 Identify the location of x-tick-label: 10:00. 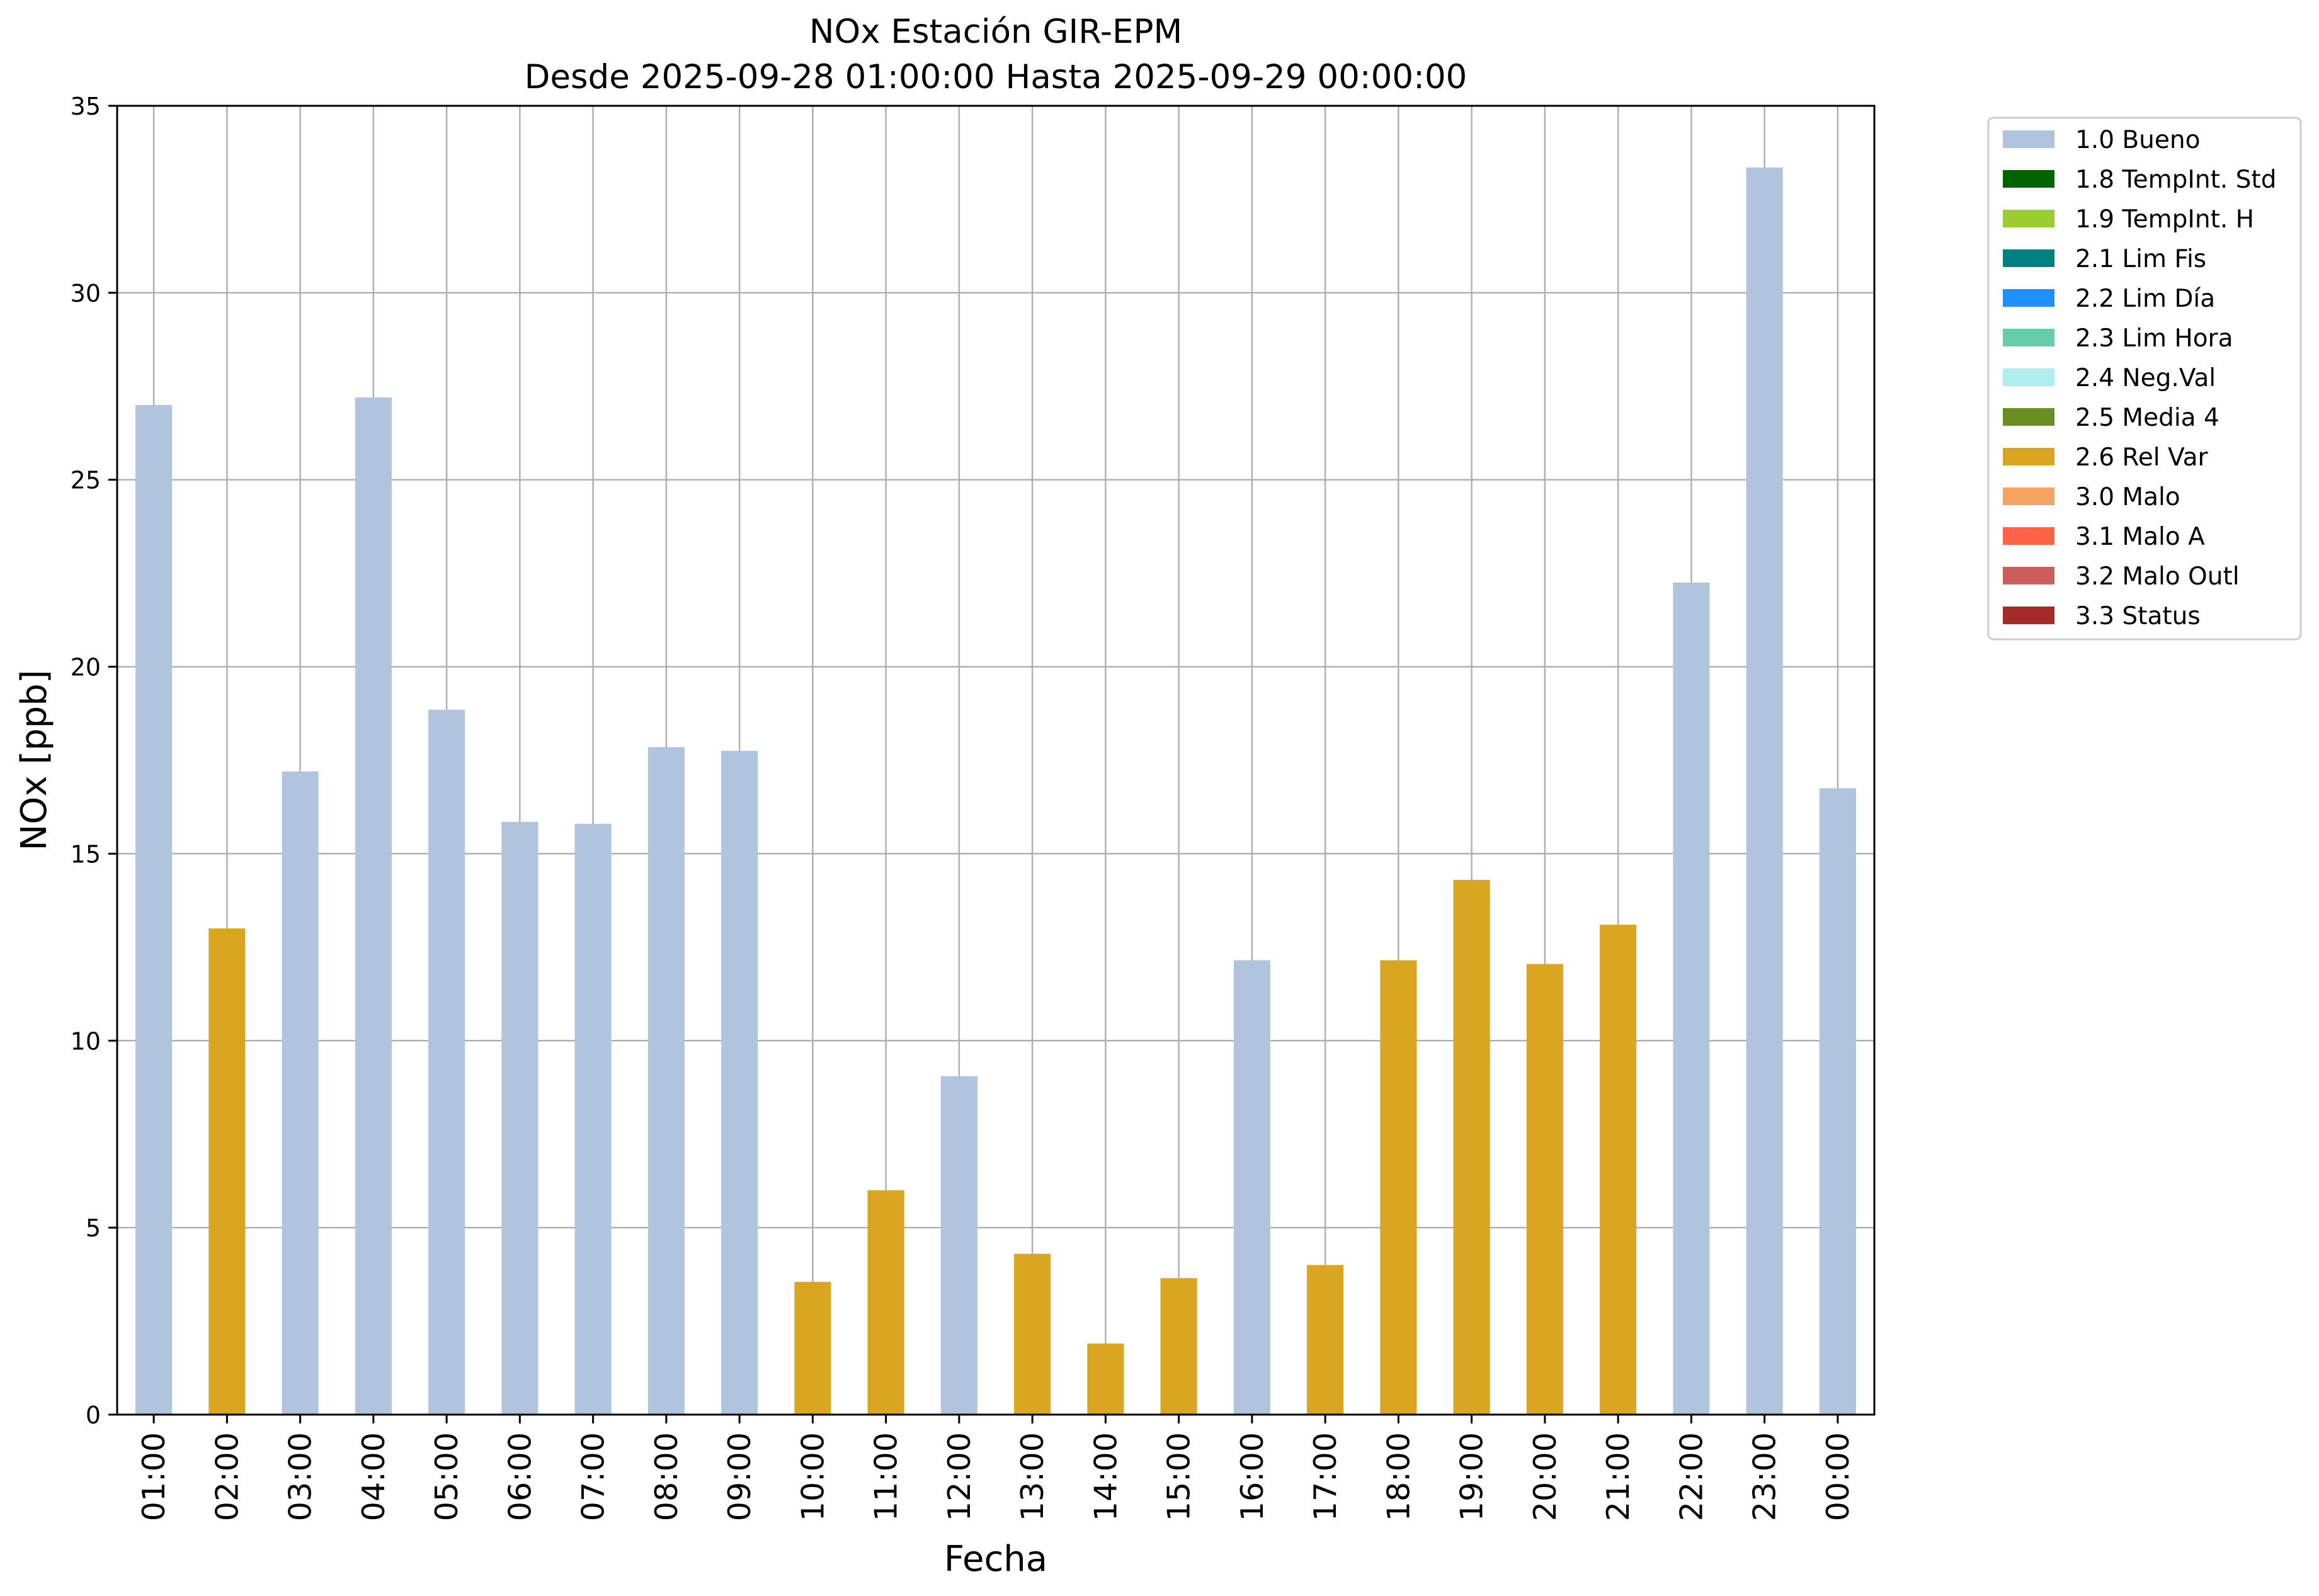
(813, 1476).